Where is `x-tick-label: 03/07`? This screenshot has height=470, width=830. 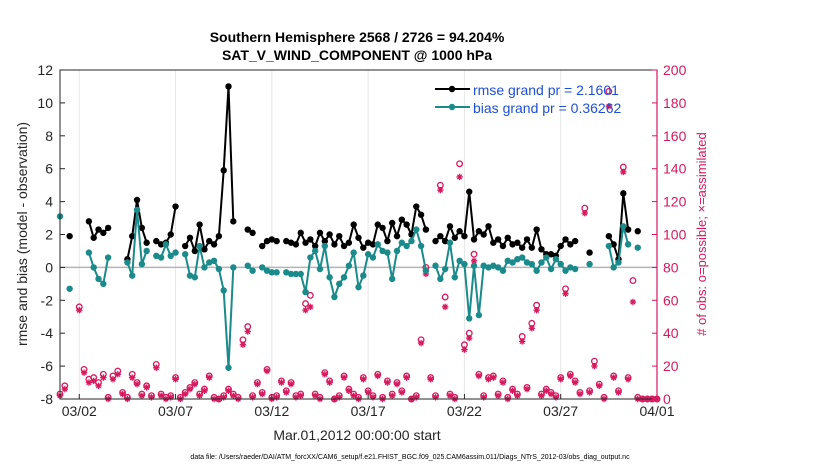
x-tick-label: 03/07 is located at coordinates (175, 411).